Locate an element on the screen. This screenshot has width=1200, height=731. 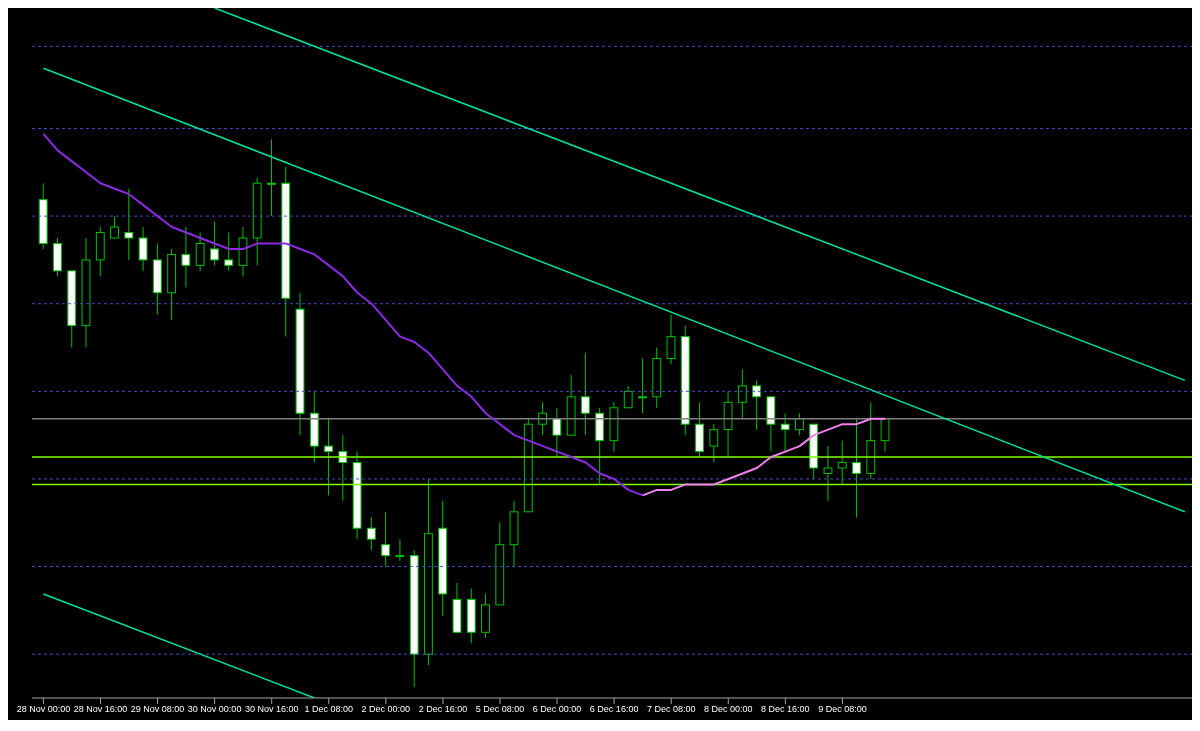
x-tick-label: 5 Dec 08:00 is located at coordinates (500, 709).